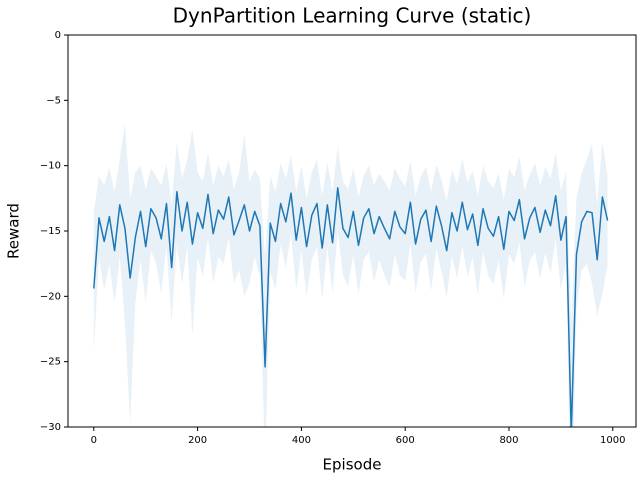 Image resolution: width=640 pixels, height=480 pixels. Describe the element at coordinates (50, 231) in the screenshot. I see `y-tick-label: −15` at that location.